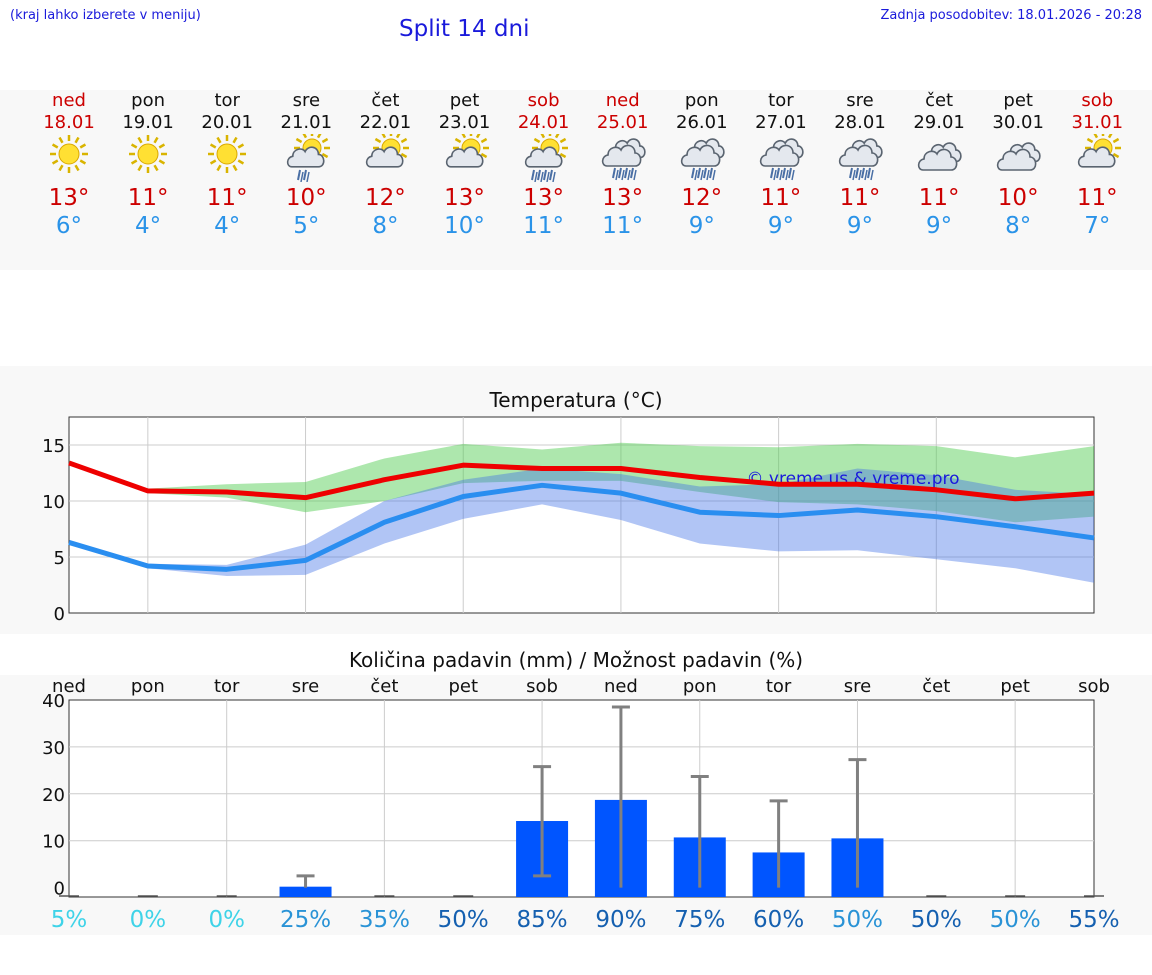 Image resolution: width=1152 pixels, height=975 pixels. What do you see at coordinates (59, 889) in the screenshot?
I see `y-tick-label: 0` at bounding box center [59, 889].